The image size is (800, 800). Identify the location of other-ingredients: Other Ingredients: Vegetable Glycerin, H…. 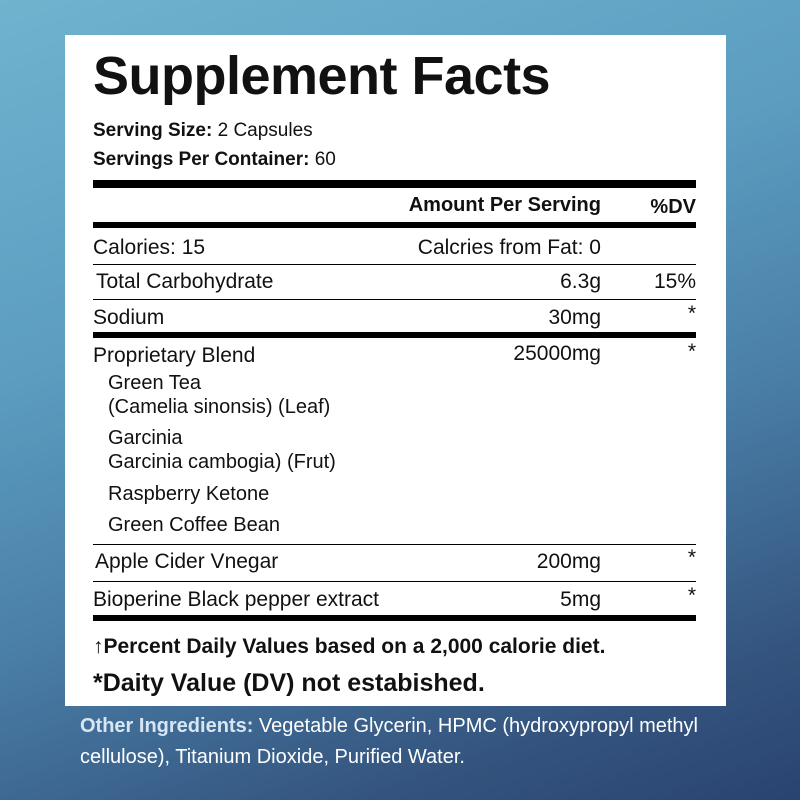
(405, 742).